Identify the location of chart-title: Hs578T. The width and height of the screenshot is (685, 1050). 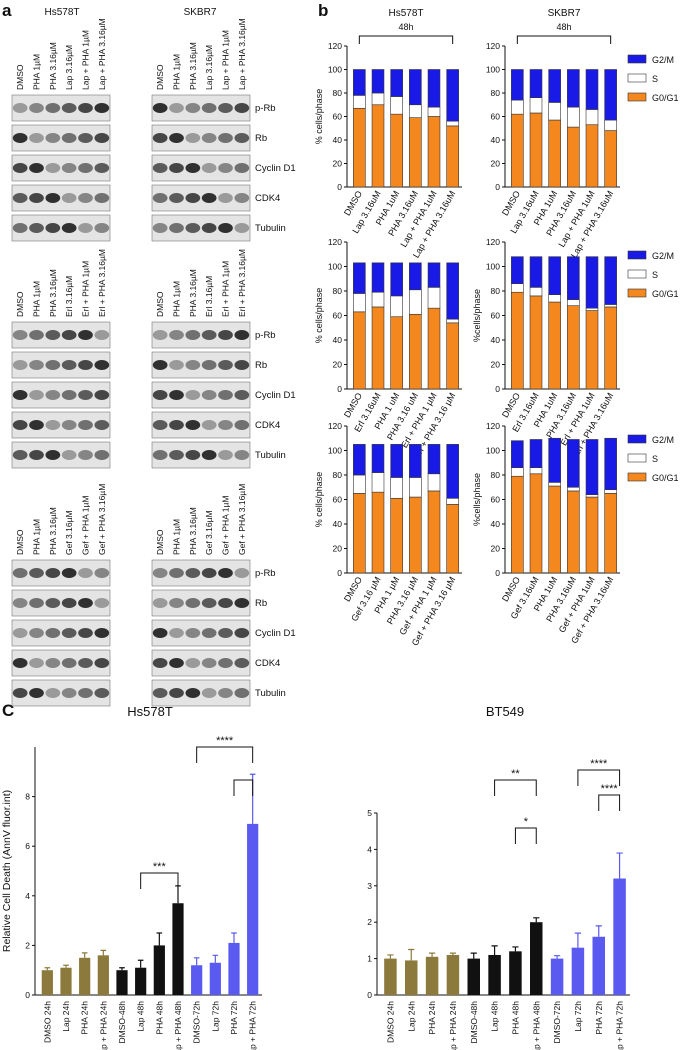
(405, 13).